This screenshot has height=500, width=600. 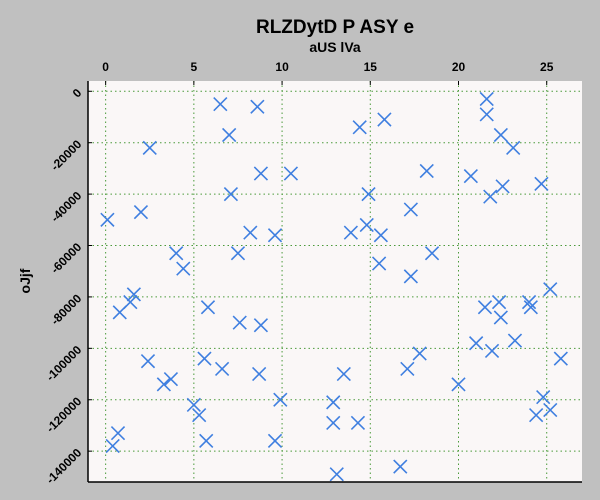 I want to click on x-axis-title: aUS lVa, so click(x=335, y=47).